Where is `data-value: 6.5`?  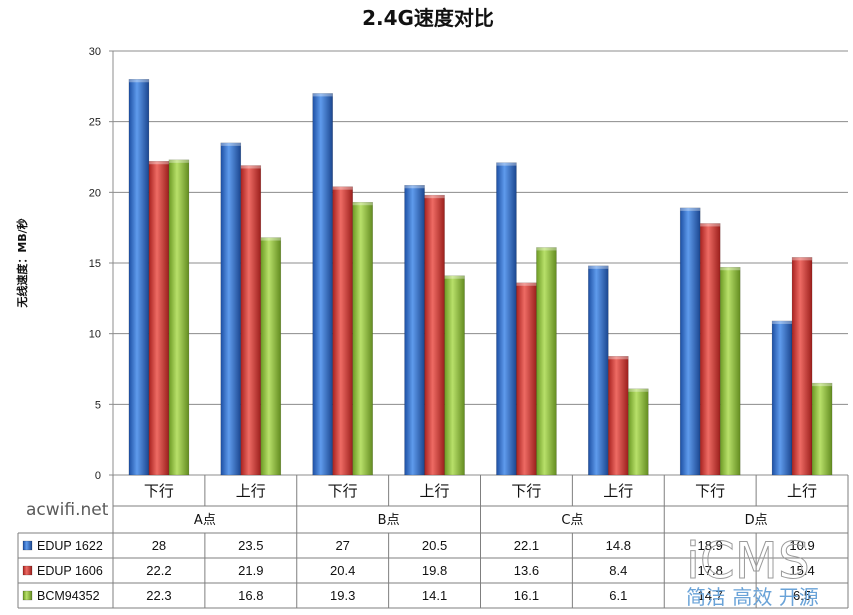 data-value: 6.5 is located at coordinates (802, 595).